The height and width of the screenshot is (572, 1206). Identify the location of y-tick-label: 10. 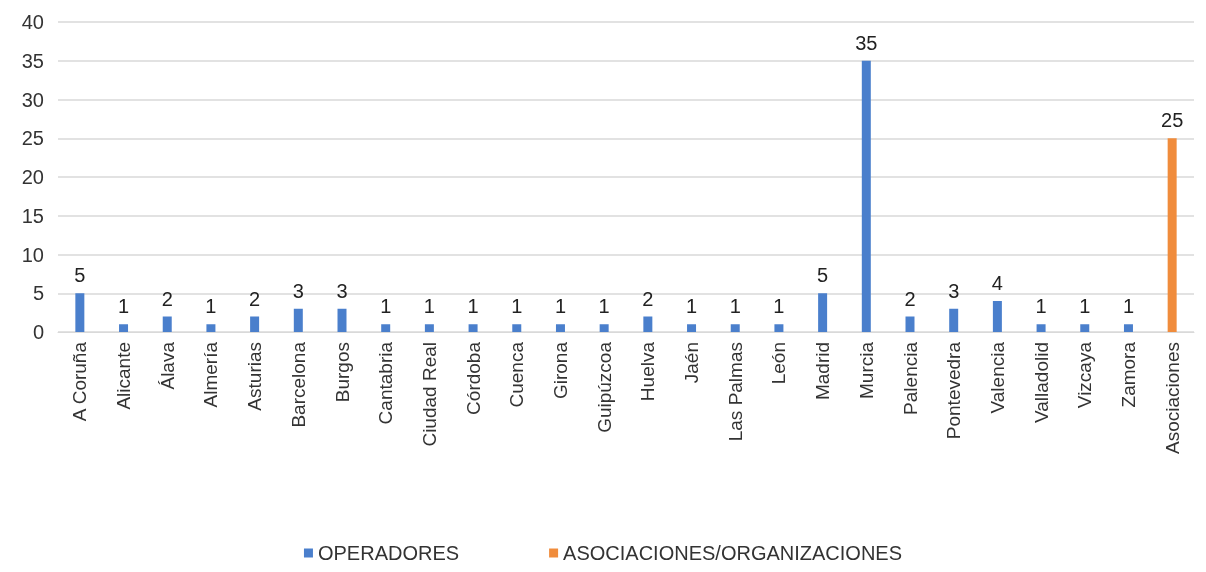
(32, 254).